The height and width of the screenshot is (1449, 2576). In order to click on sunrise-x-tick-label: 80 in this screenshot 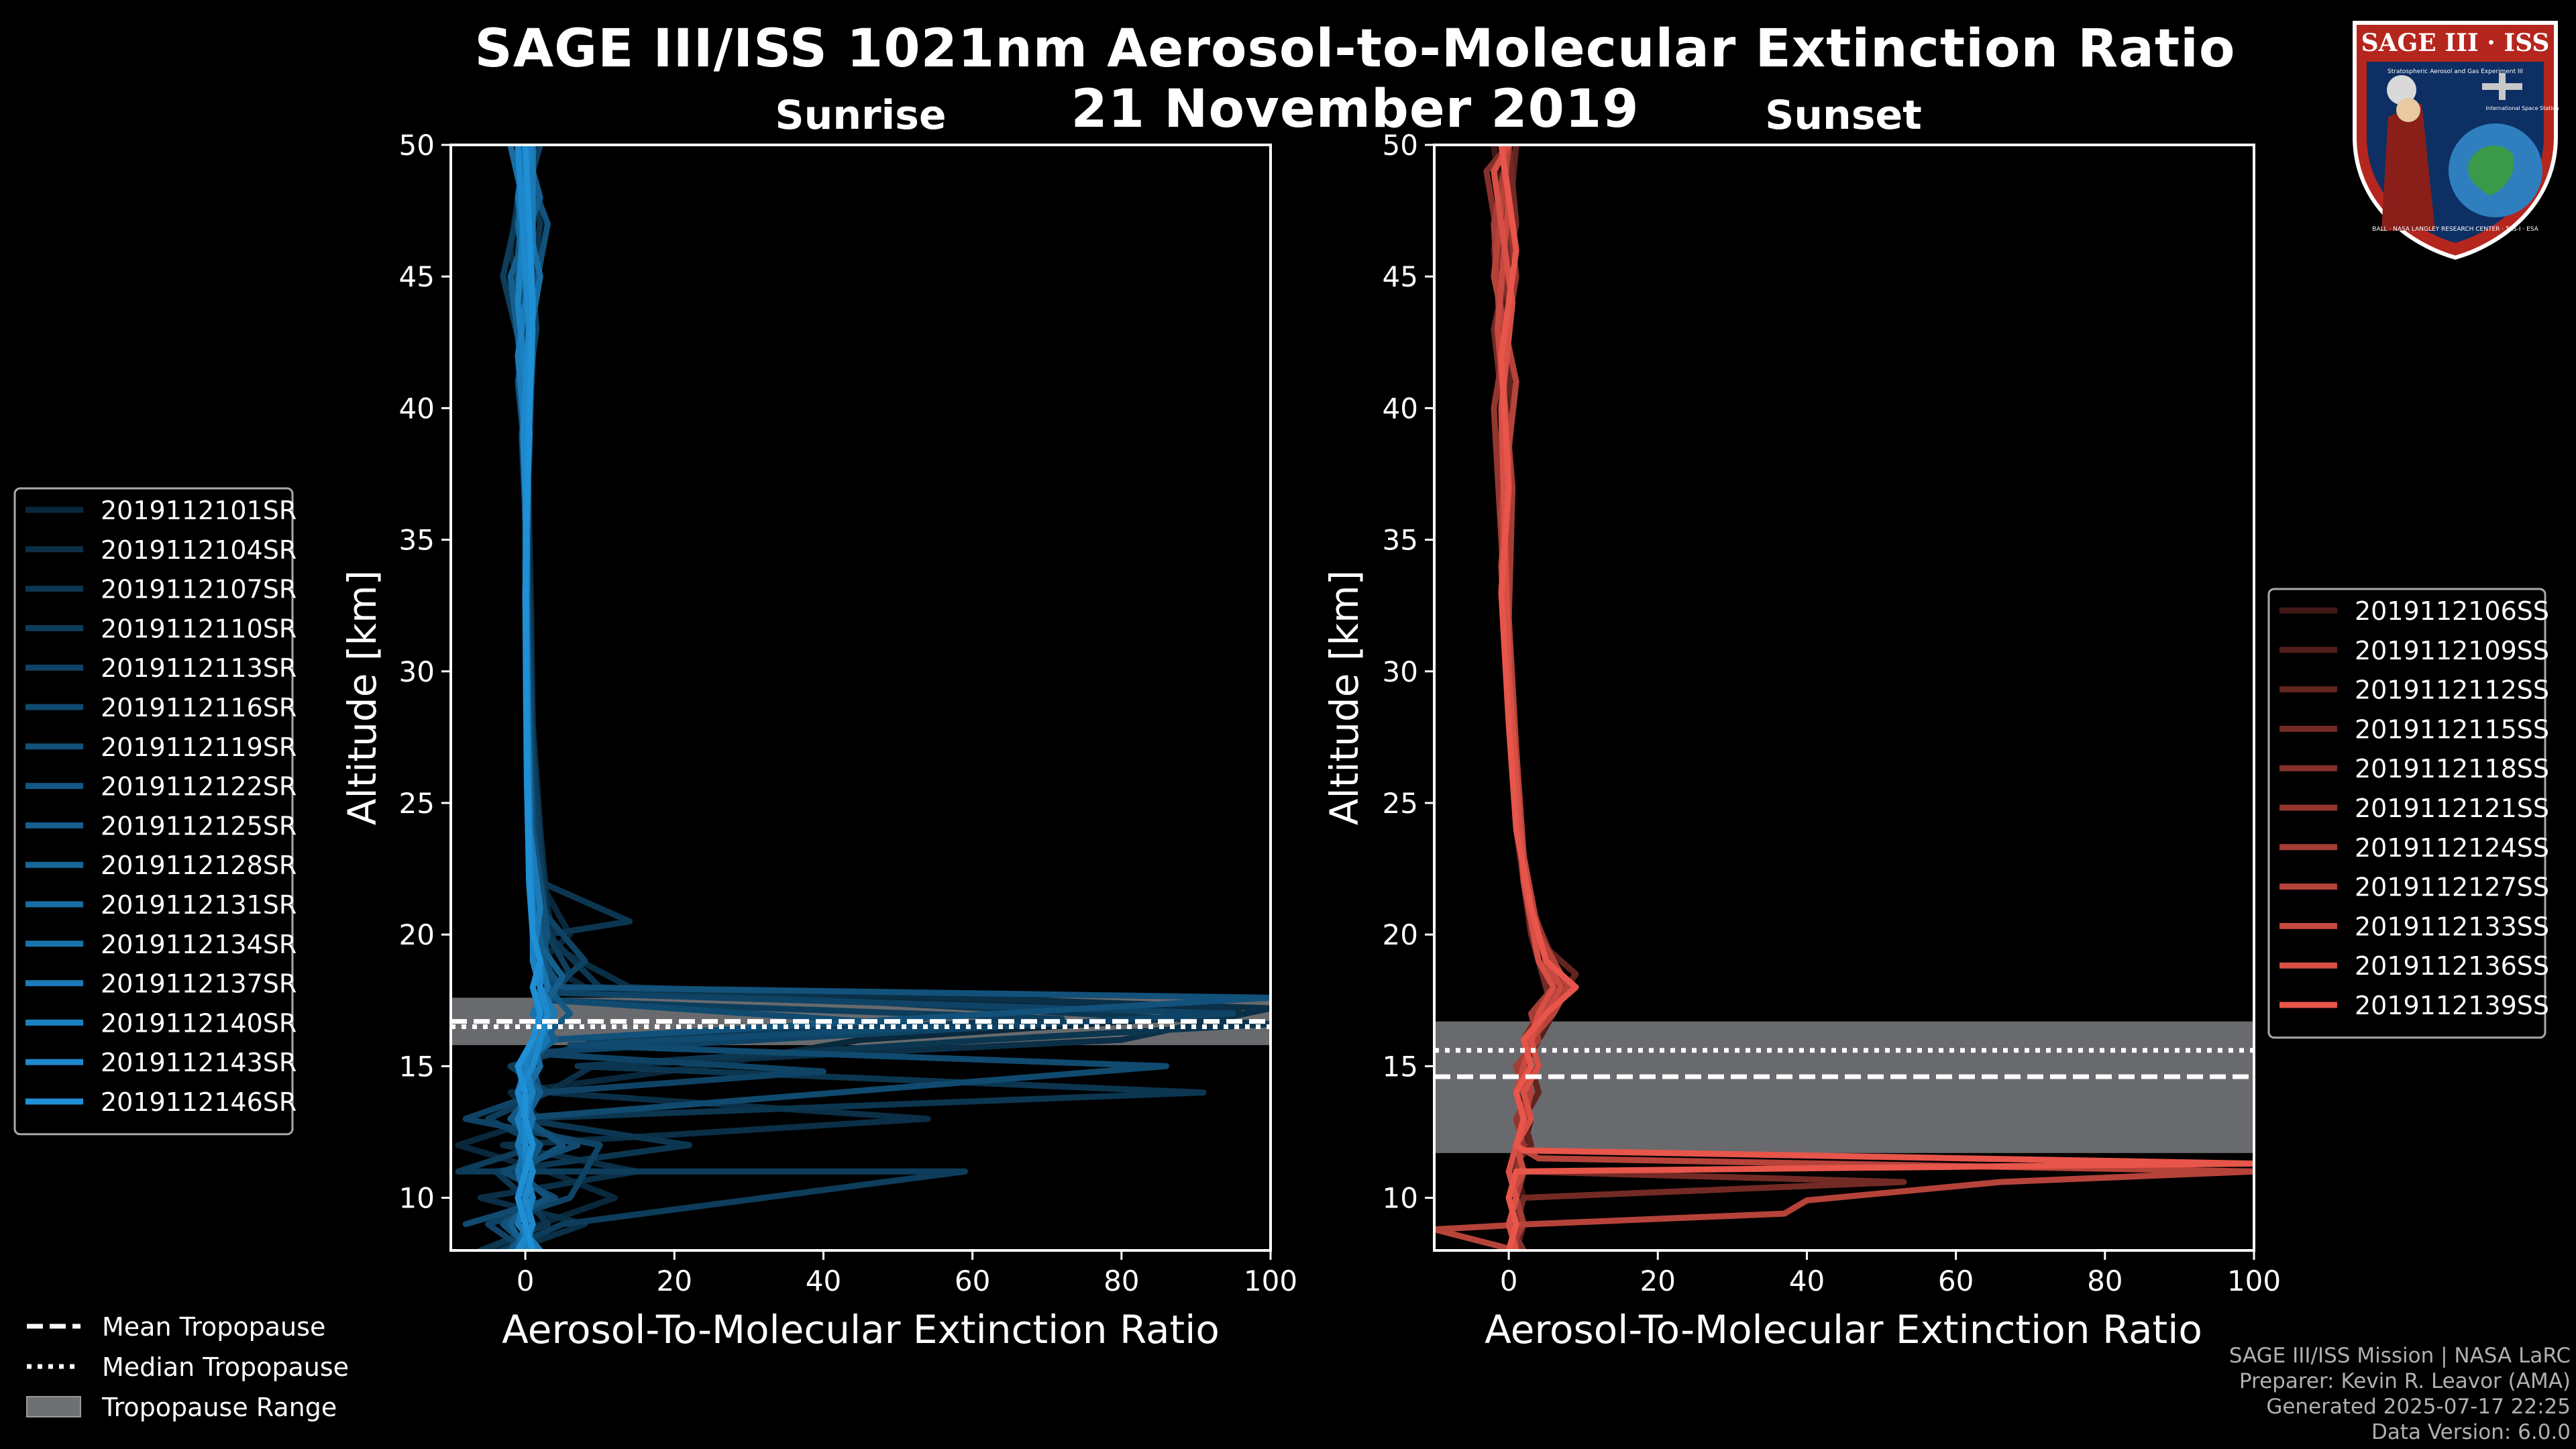, I will do `click(1121, 1281)`.